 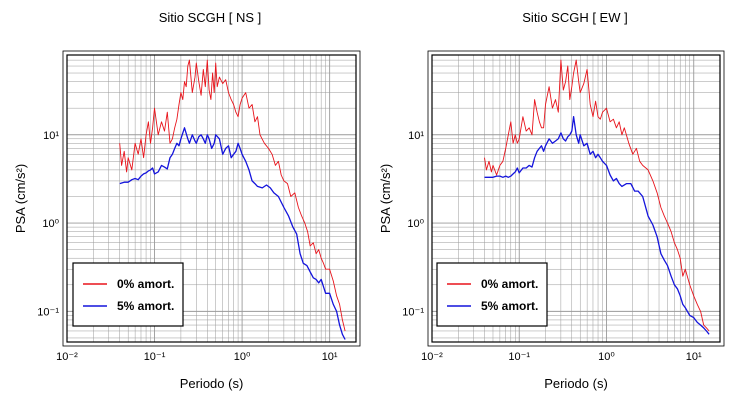 I want to click on chart-title: Sitio SCGH [ NS ], so click(x=210, y=17).